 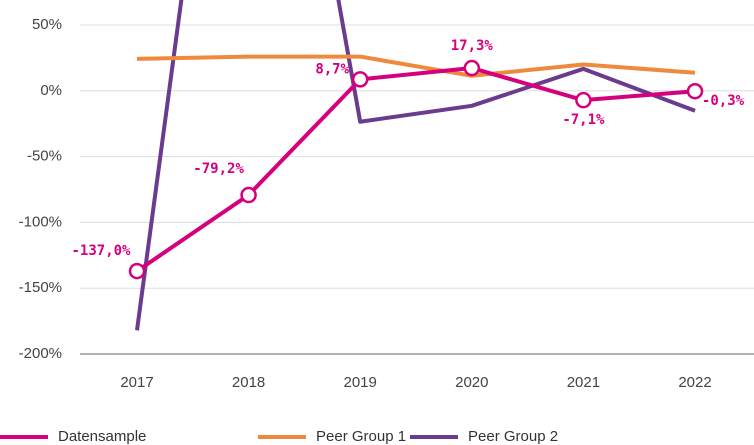 I want to click on y-tick-label: -100%, so click(x=40, y=221).